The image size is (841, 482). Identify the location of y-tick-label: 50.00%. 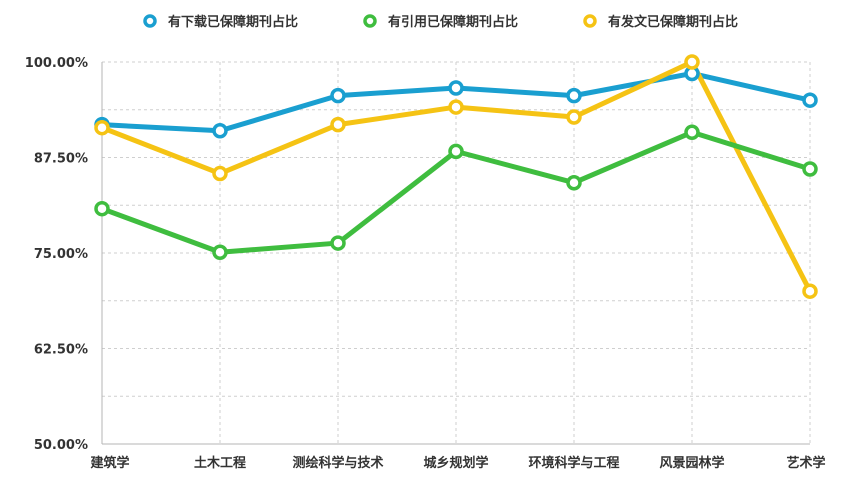
(61, 445).